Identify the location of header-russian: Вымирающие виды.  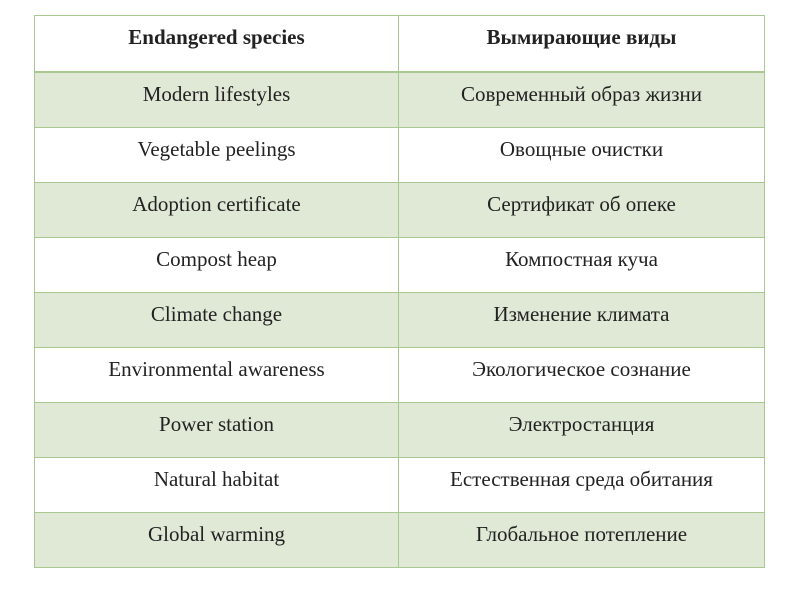
(581, 44).